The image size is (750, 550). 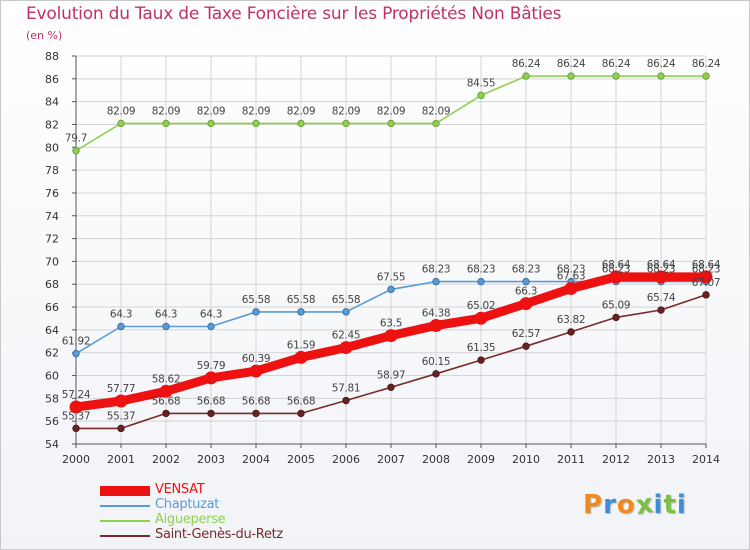 What do you see at coordinates (571, 459) in the screenshot?
I see `x-tick-label: 2011` at bounding box center [571, 459].